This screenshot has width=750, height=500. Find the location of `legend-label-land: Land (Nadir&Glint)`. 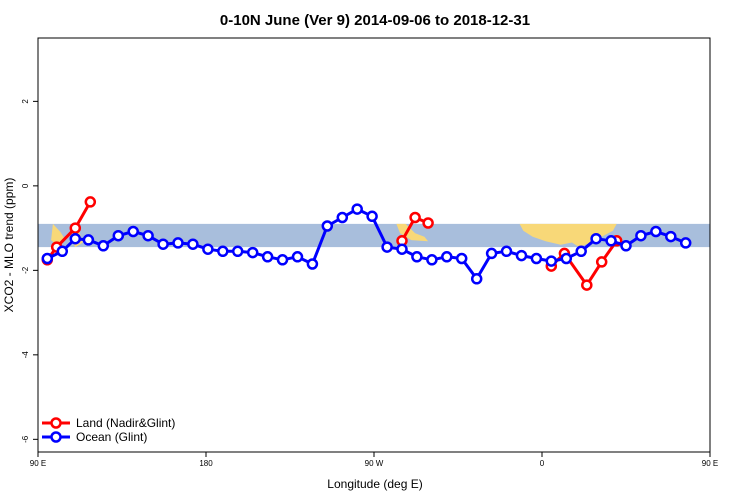

legend-label-land: Land (Nadir&Glint) is located at coordinates (125, 423).